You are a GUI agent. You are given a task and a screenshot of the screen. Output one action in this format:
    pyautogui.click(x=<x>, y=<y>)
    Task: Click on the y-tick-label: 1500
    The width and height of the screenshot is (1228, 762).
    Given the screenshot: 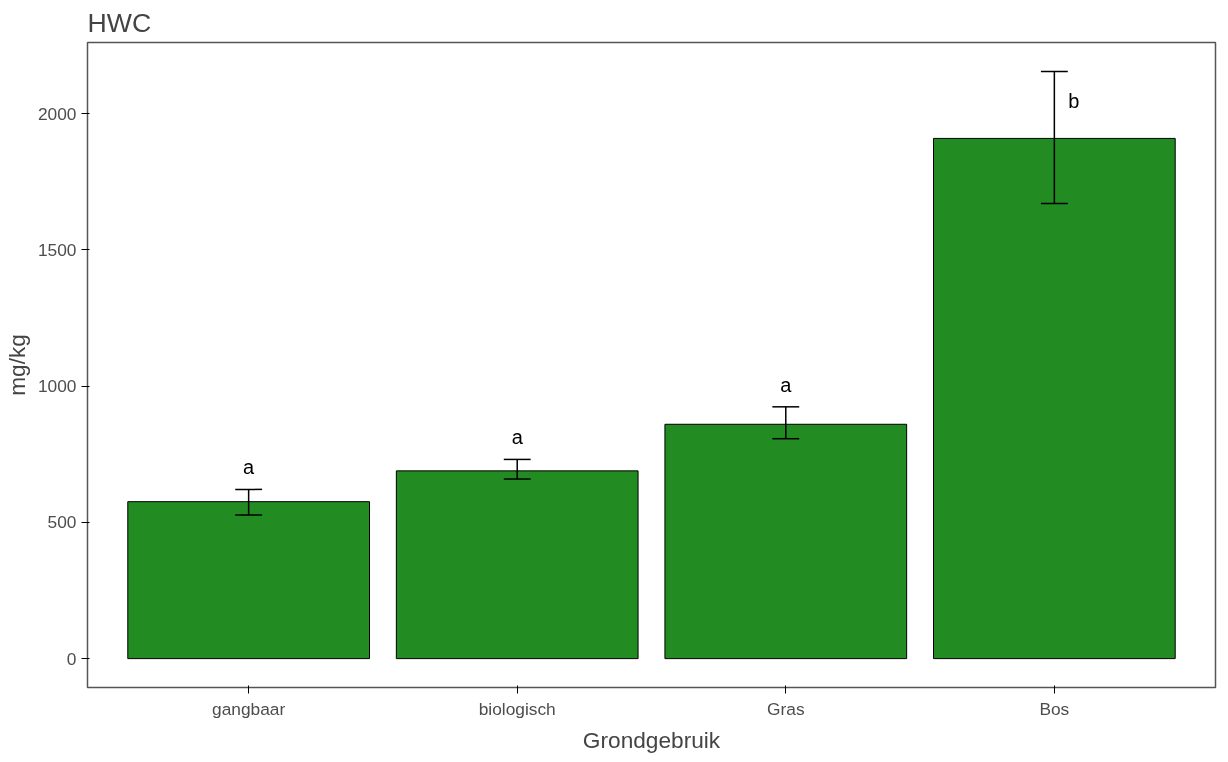 What is the action you would take?
    pyautogui.click(x=57, y=249)
    